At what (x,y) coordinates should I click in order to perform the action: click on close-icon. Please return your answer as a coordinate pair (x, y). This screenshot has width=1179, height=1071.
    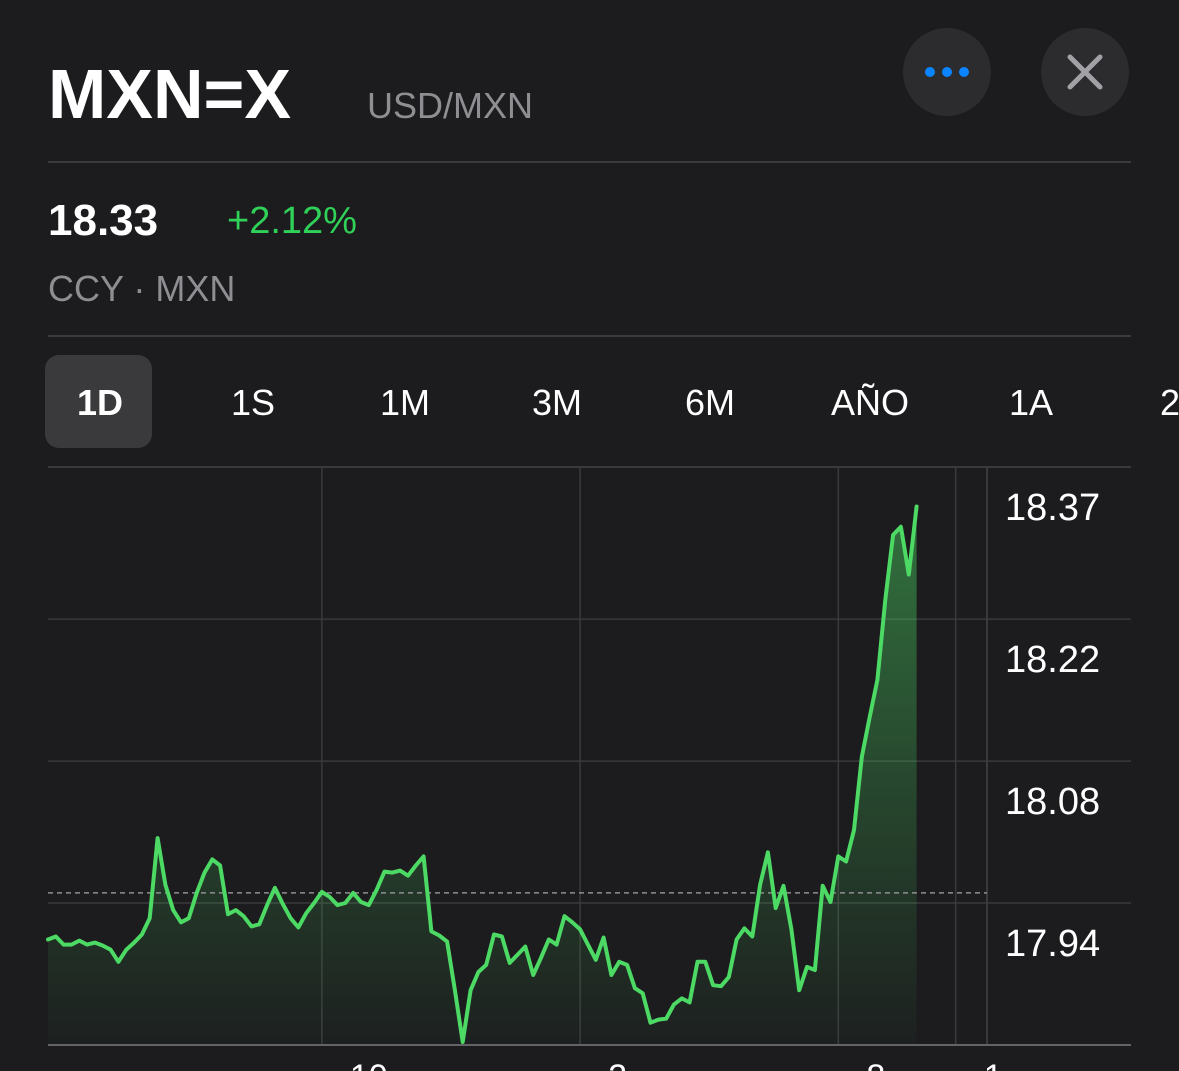
    Looking at the image, I should click on (1085, 72).